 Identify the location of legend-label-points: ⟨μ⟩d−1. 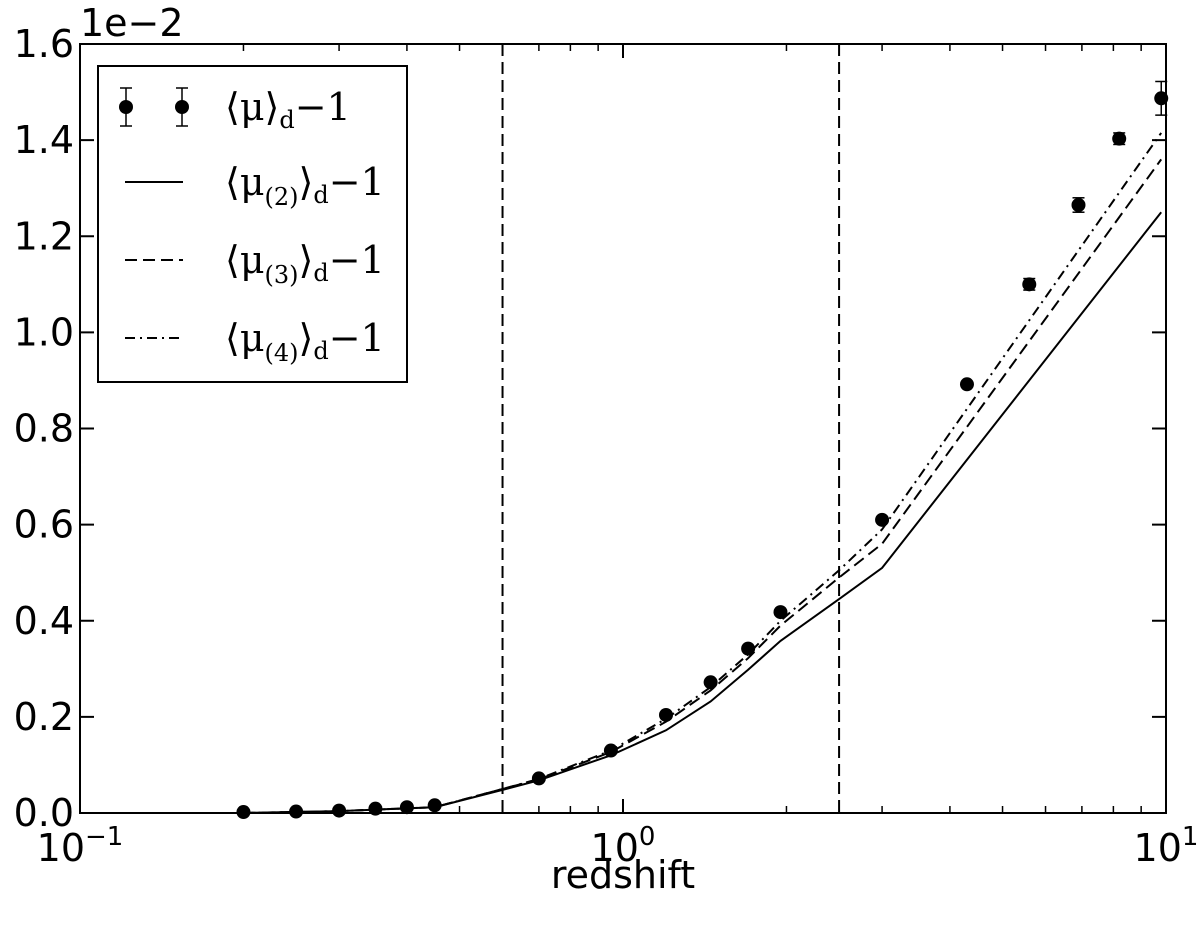
(288, 109).